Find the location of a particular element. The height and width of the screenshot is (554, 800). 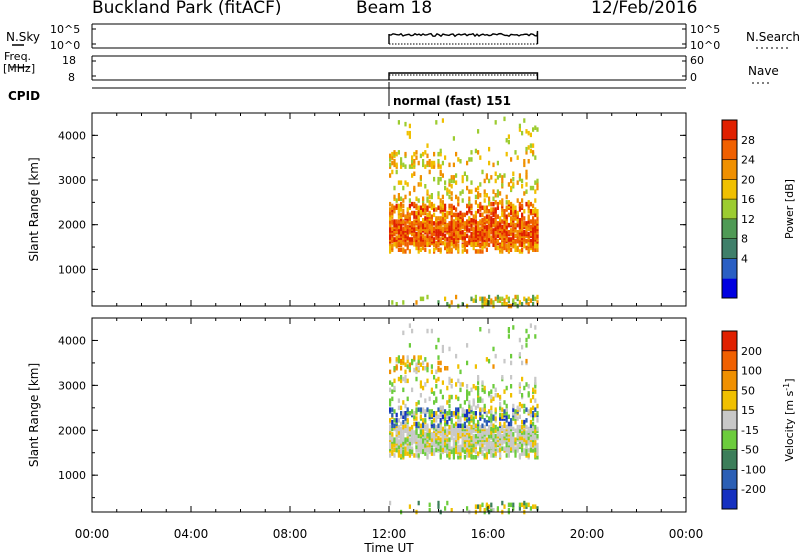

x-tick-label: 04:00 is located at coordinates (191, 534).